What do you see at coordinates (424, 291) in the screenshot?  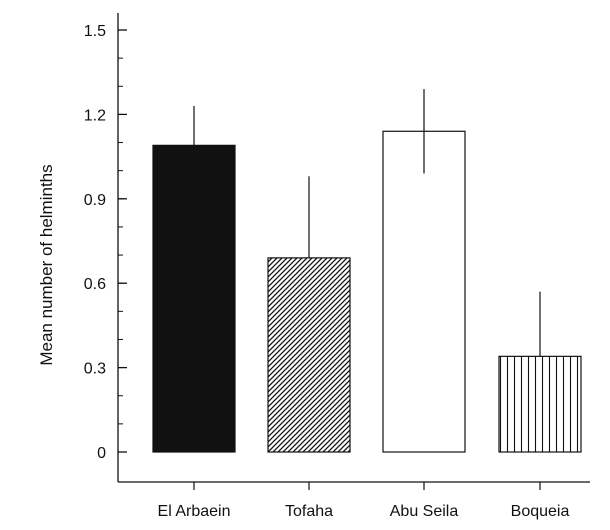 I see `bar-abu-seila` at bounding box center [424, 291].